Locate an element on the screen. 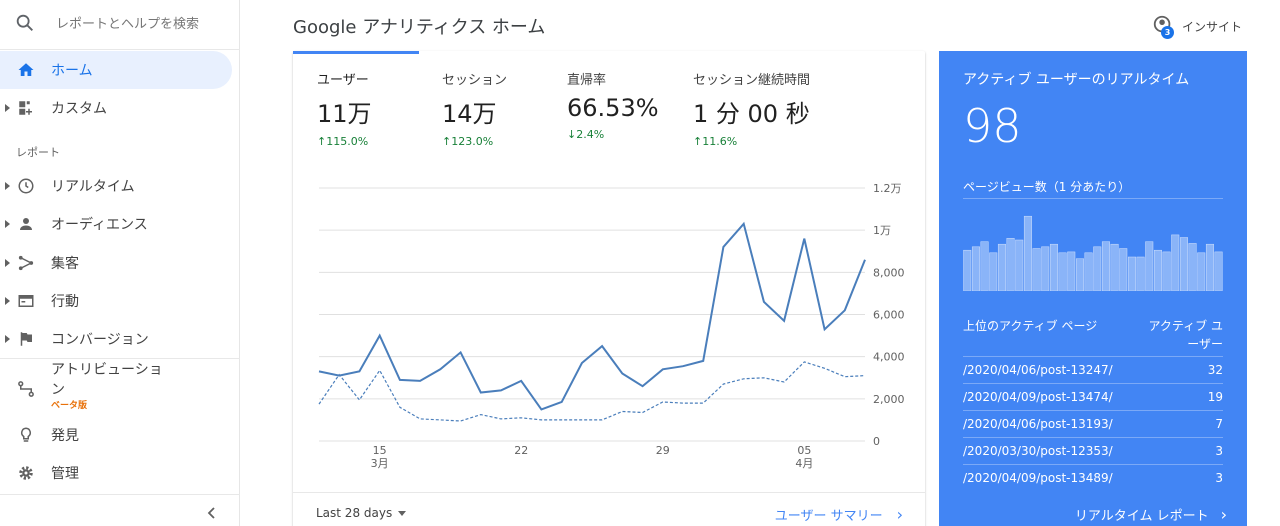  sidebar-item-label: 発見 is located at coordinates (65, 436).